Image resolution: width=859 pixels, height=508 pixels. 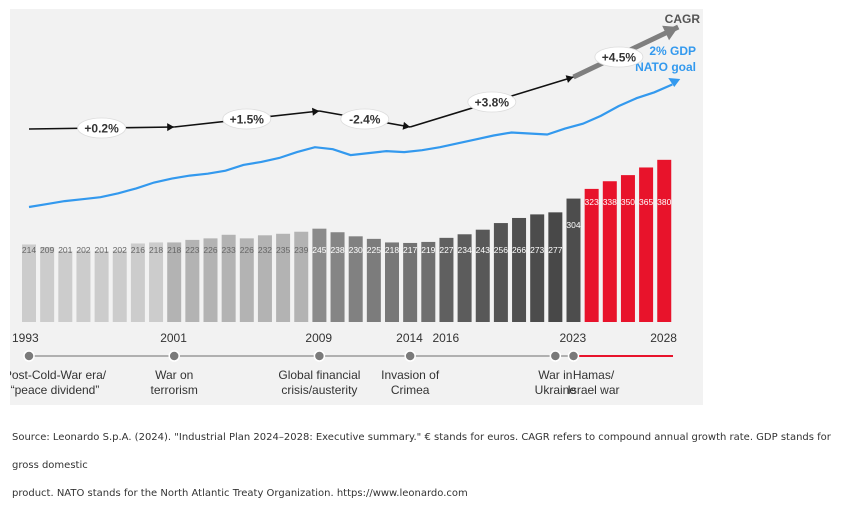 I want to click on x-tick-2028: 2028, so click(x=663, y=338).